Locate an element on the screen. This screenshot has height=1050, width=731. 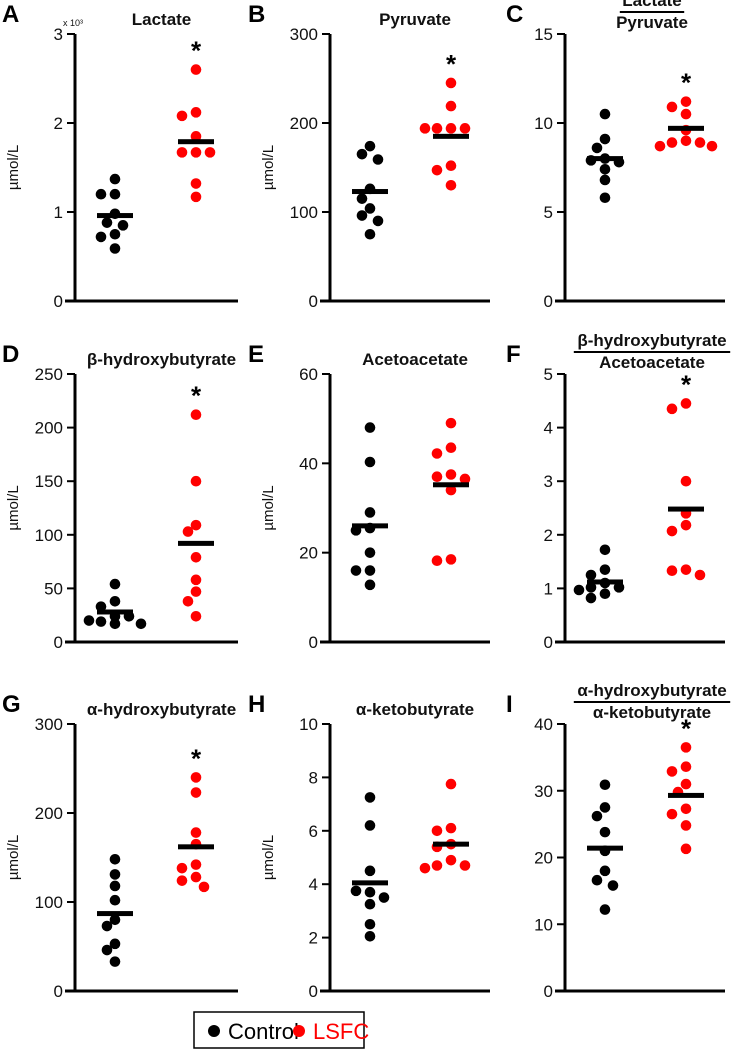
y-tick-label: 150 is located at coordinates (49, 481).